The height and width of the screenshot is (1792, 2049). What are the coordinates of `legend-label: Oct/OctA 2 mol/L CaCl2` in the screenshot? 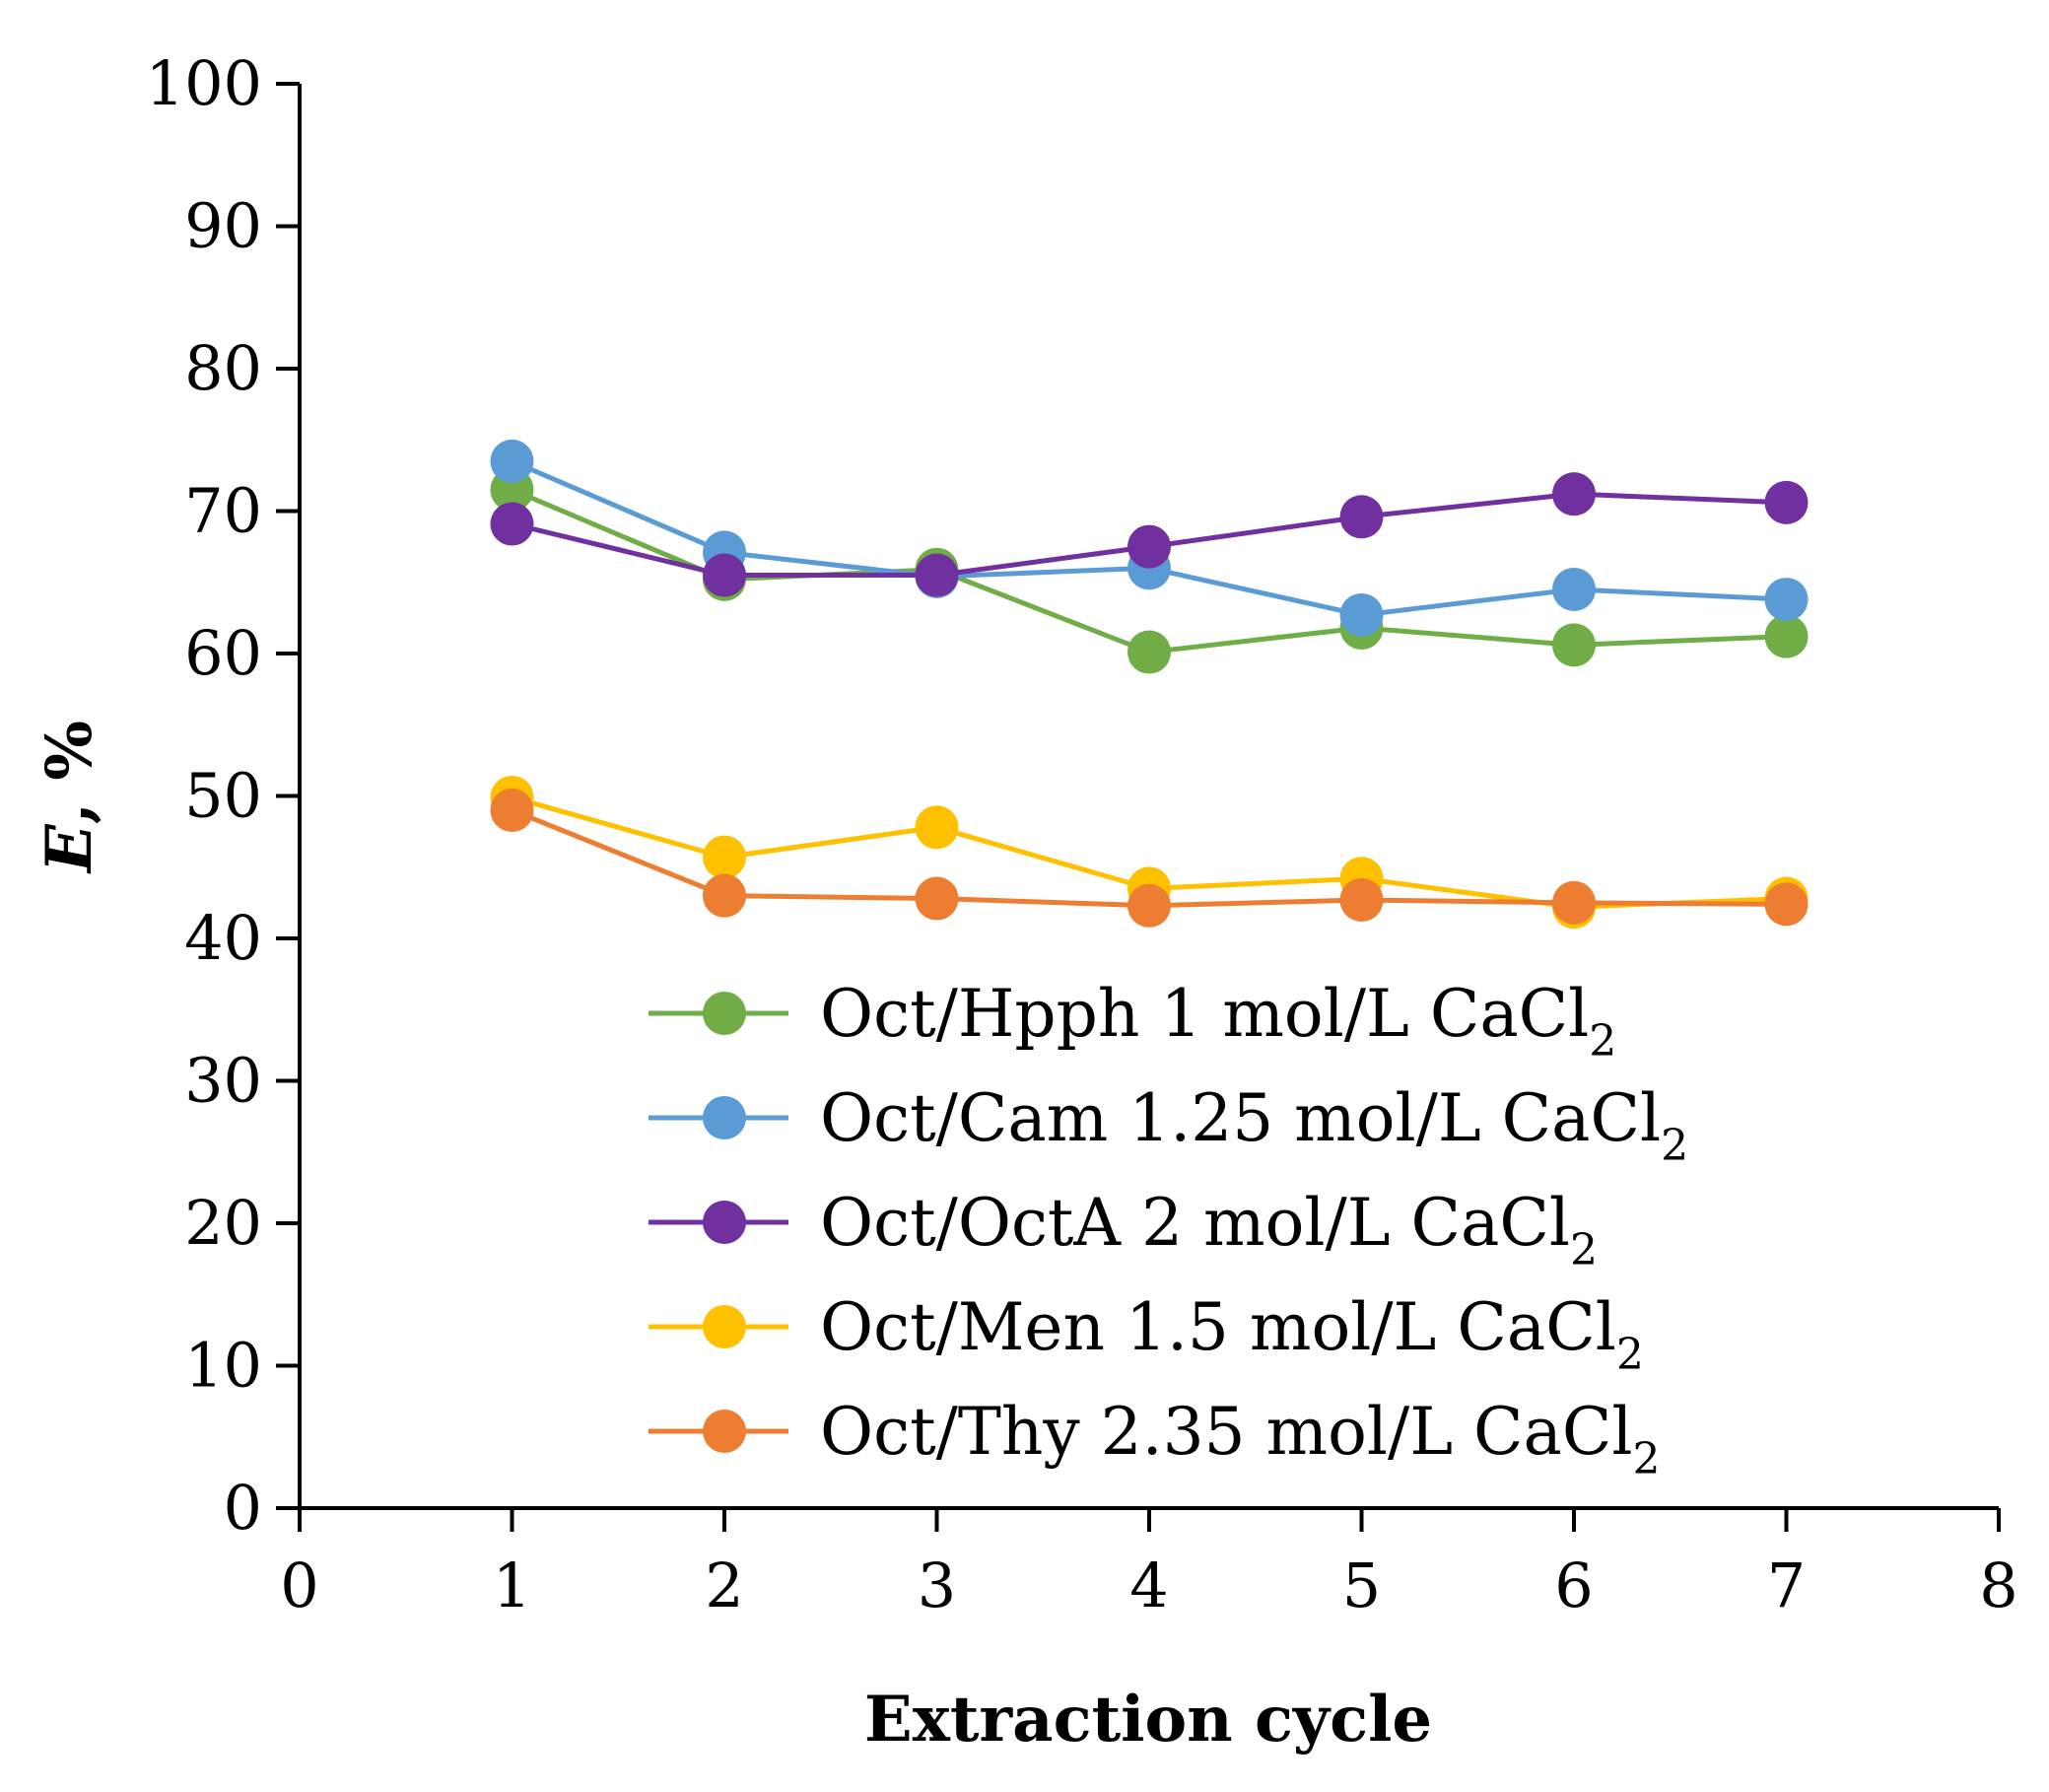 It's located at (1209, 1230).